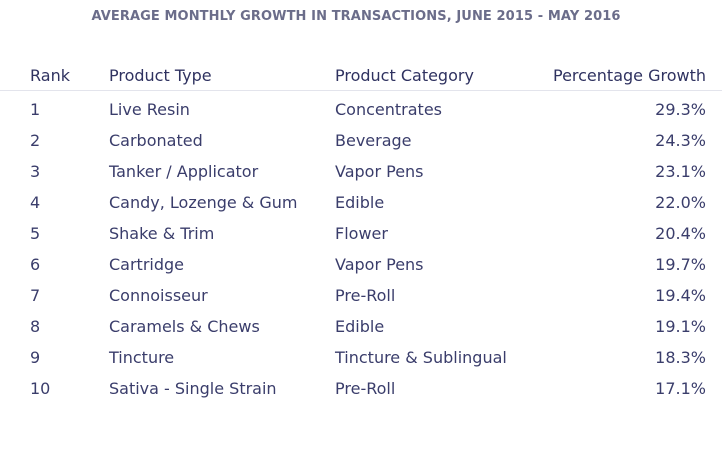 The width and height of the screenshot is (722, 466). I want to click on percentage-growth-cell: 20.4%, so click(680, 233).